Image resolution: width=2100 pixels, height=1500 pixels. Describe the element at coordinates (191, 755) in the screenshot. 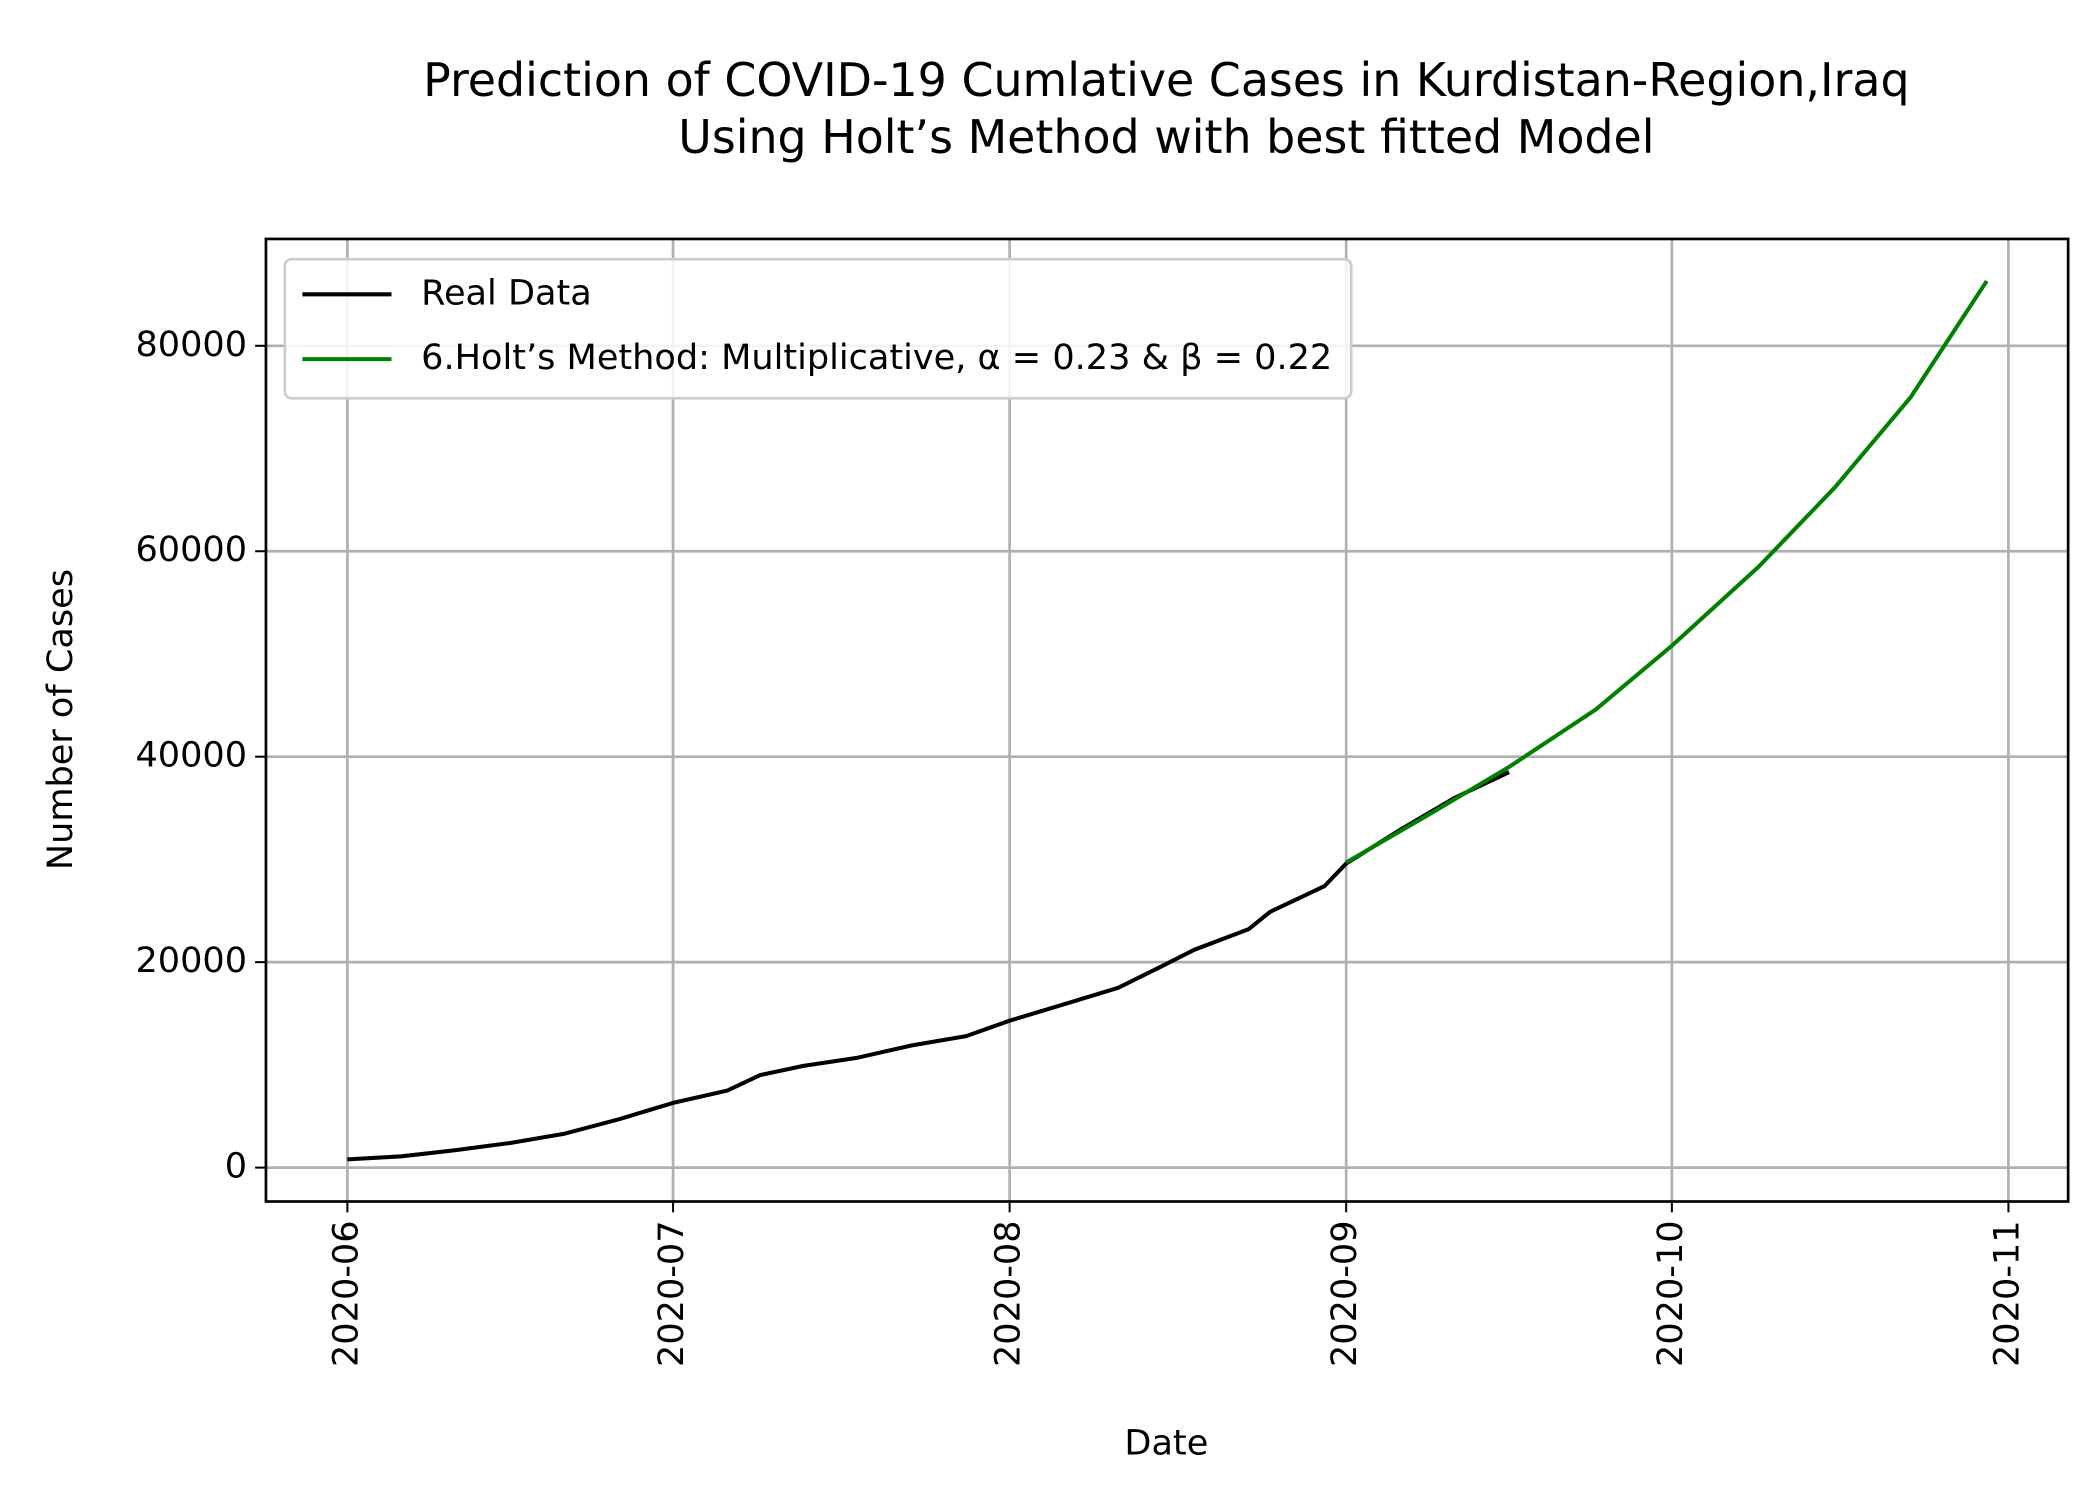

I see `y-tick-label: 40000` at that location.